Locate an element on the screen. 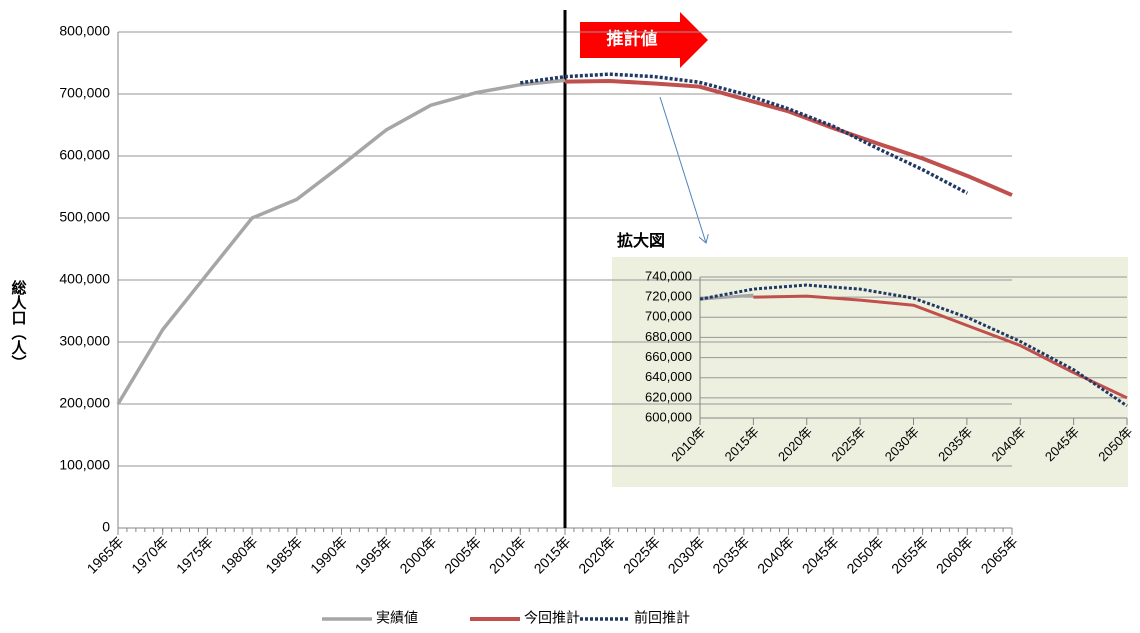 This screenshot has height=633, width=1140. y-tick-label: 800,000 is located at coordinates (84, 31).